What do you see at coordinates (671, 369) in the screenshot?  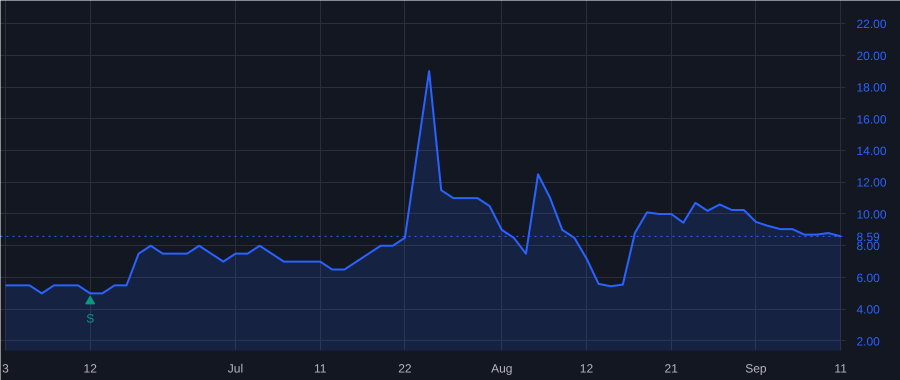 I see `x-tick-label: 21` at bounding box center [671, 369].